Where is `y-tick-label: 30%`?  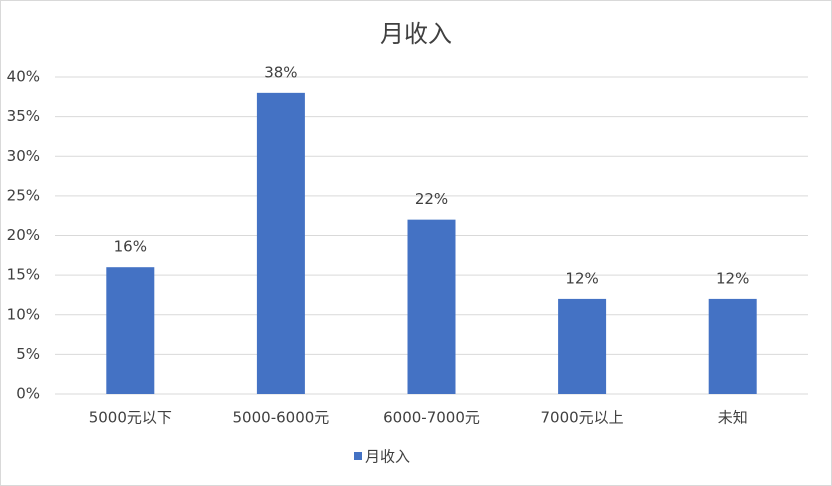 y-tick-label: 30% is located at coordinates (23, 156).